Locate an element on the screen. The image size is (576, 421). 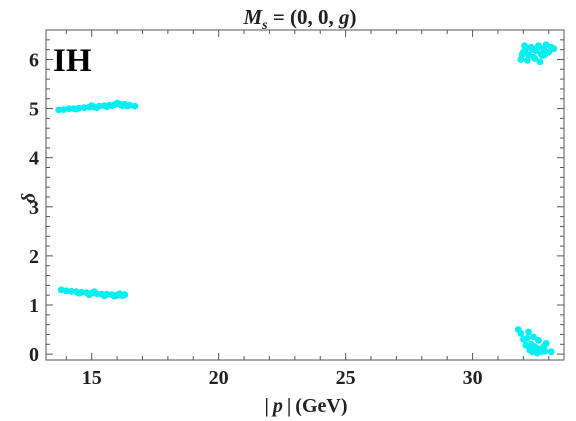
chart-title: Ms = (0, 0, g) is located at coordinates (299, 19).